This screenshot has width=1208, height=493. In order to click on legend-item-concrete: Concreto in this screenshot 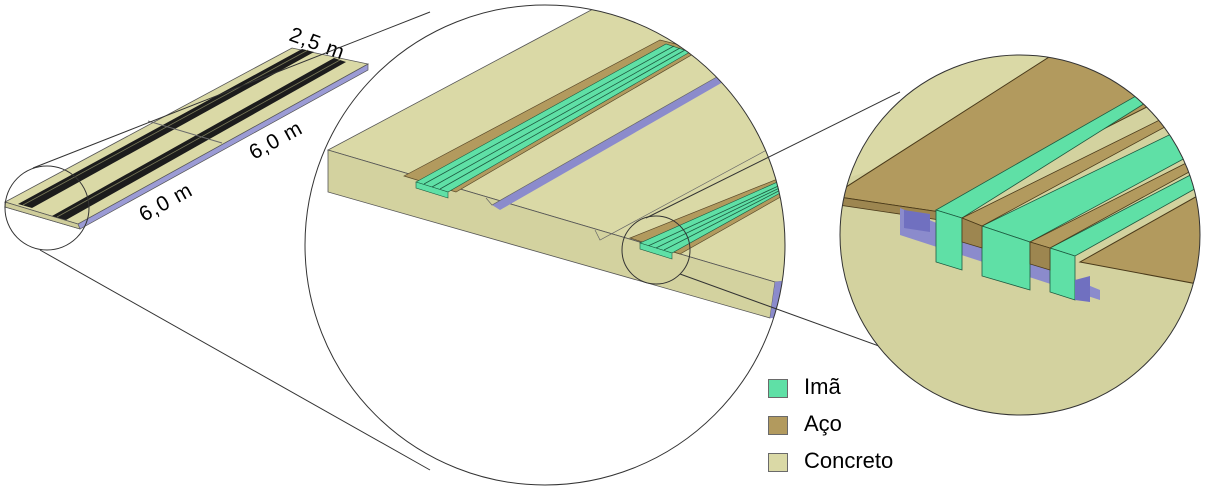, I will do `click(868, 468)`.